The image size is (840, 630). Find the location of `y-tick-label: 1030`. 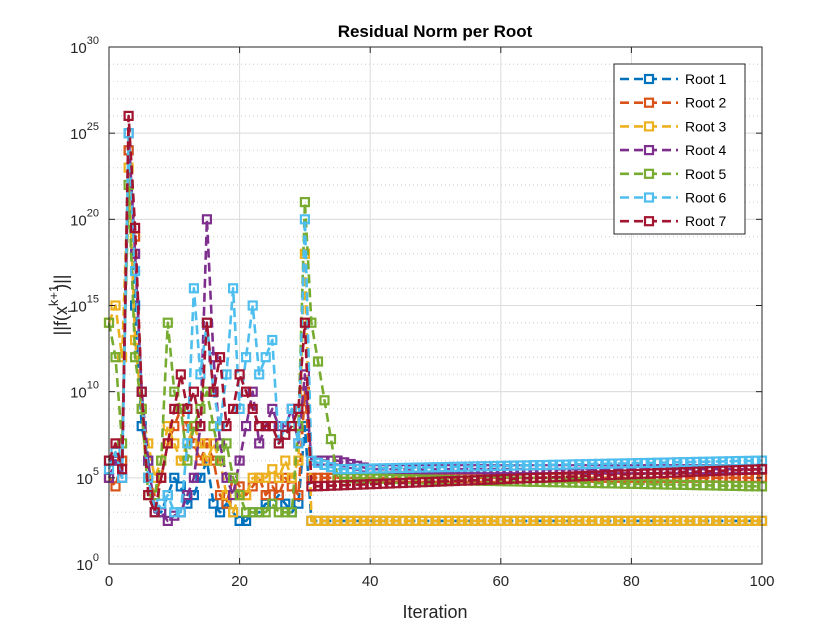

y-tick-label: 1030 is located at coordinates (84, 46).